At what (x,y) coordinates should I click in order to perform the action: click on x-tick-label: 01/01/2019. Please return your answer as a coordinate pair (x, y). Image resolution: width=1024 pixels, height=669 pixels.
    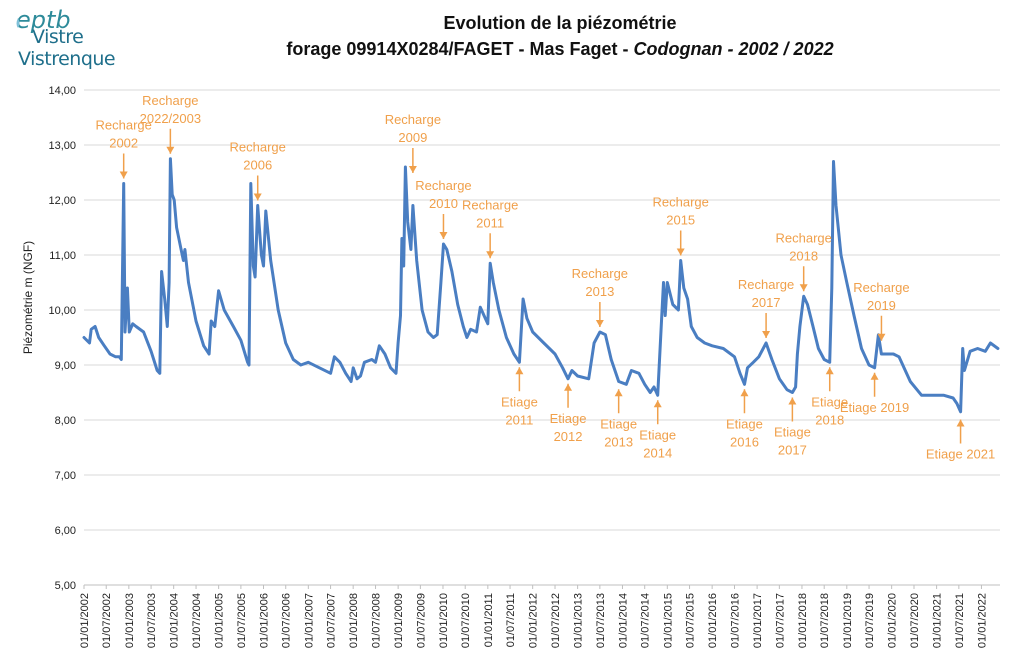
    Looking at the image, I should click on (848, 620).